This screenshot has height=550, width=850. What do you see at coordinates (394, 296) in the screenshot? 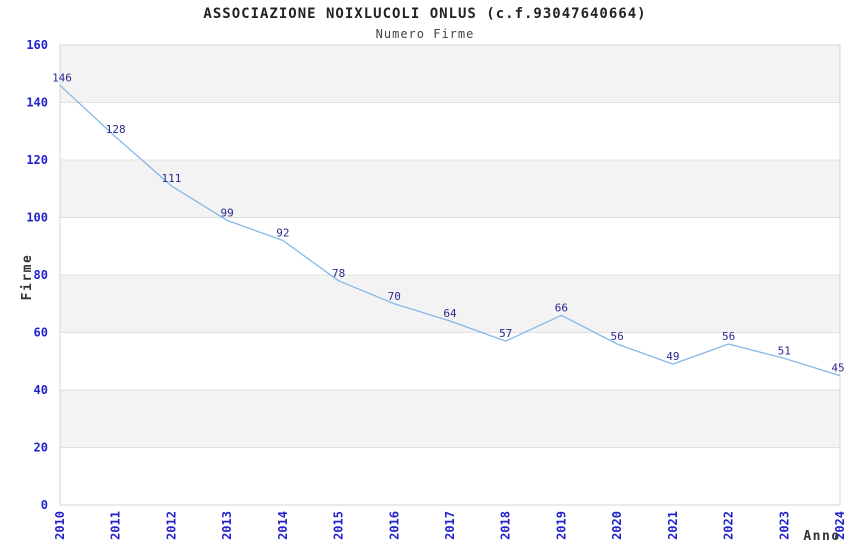
I see `data-point-label: 70` at bounding box center [394, 296].